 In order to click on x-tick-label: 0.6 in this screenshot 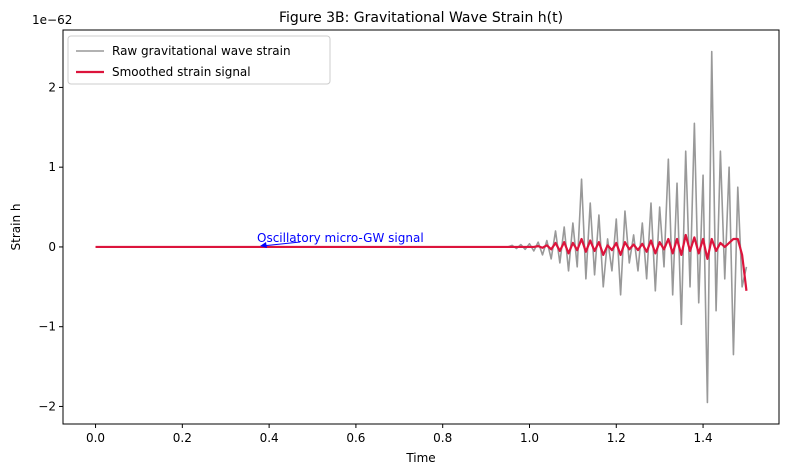, I will do `click(355, 438)`.